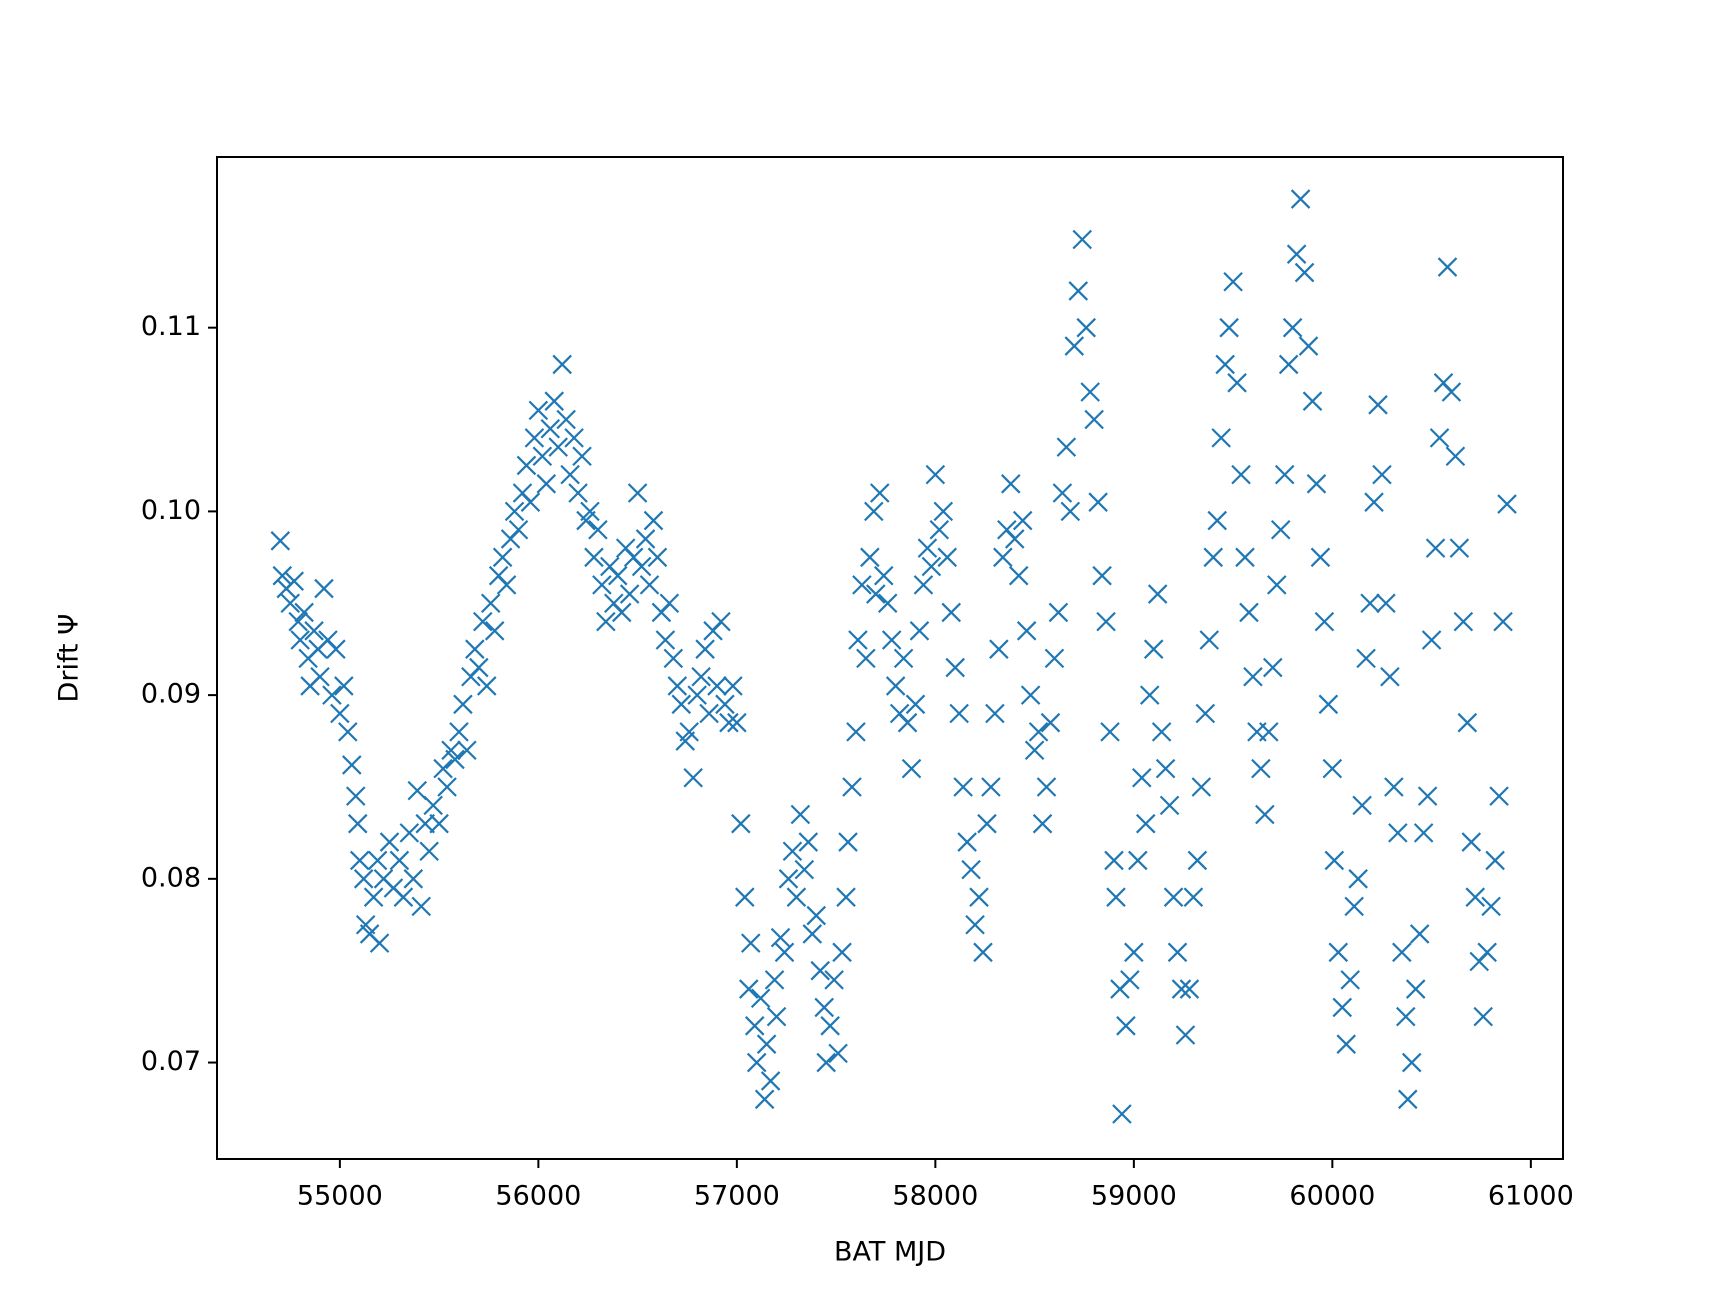  What do you see at coordinates (340, 1196) in the screenshot?
I see `x-tick-label: 55000` at bounding box center [340, 1196].